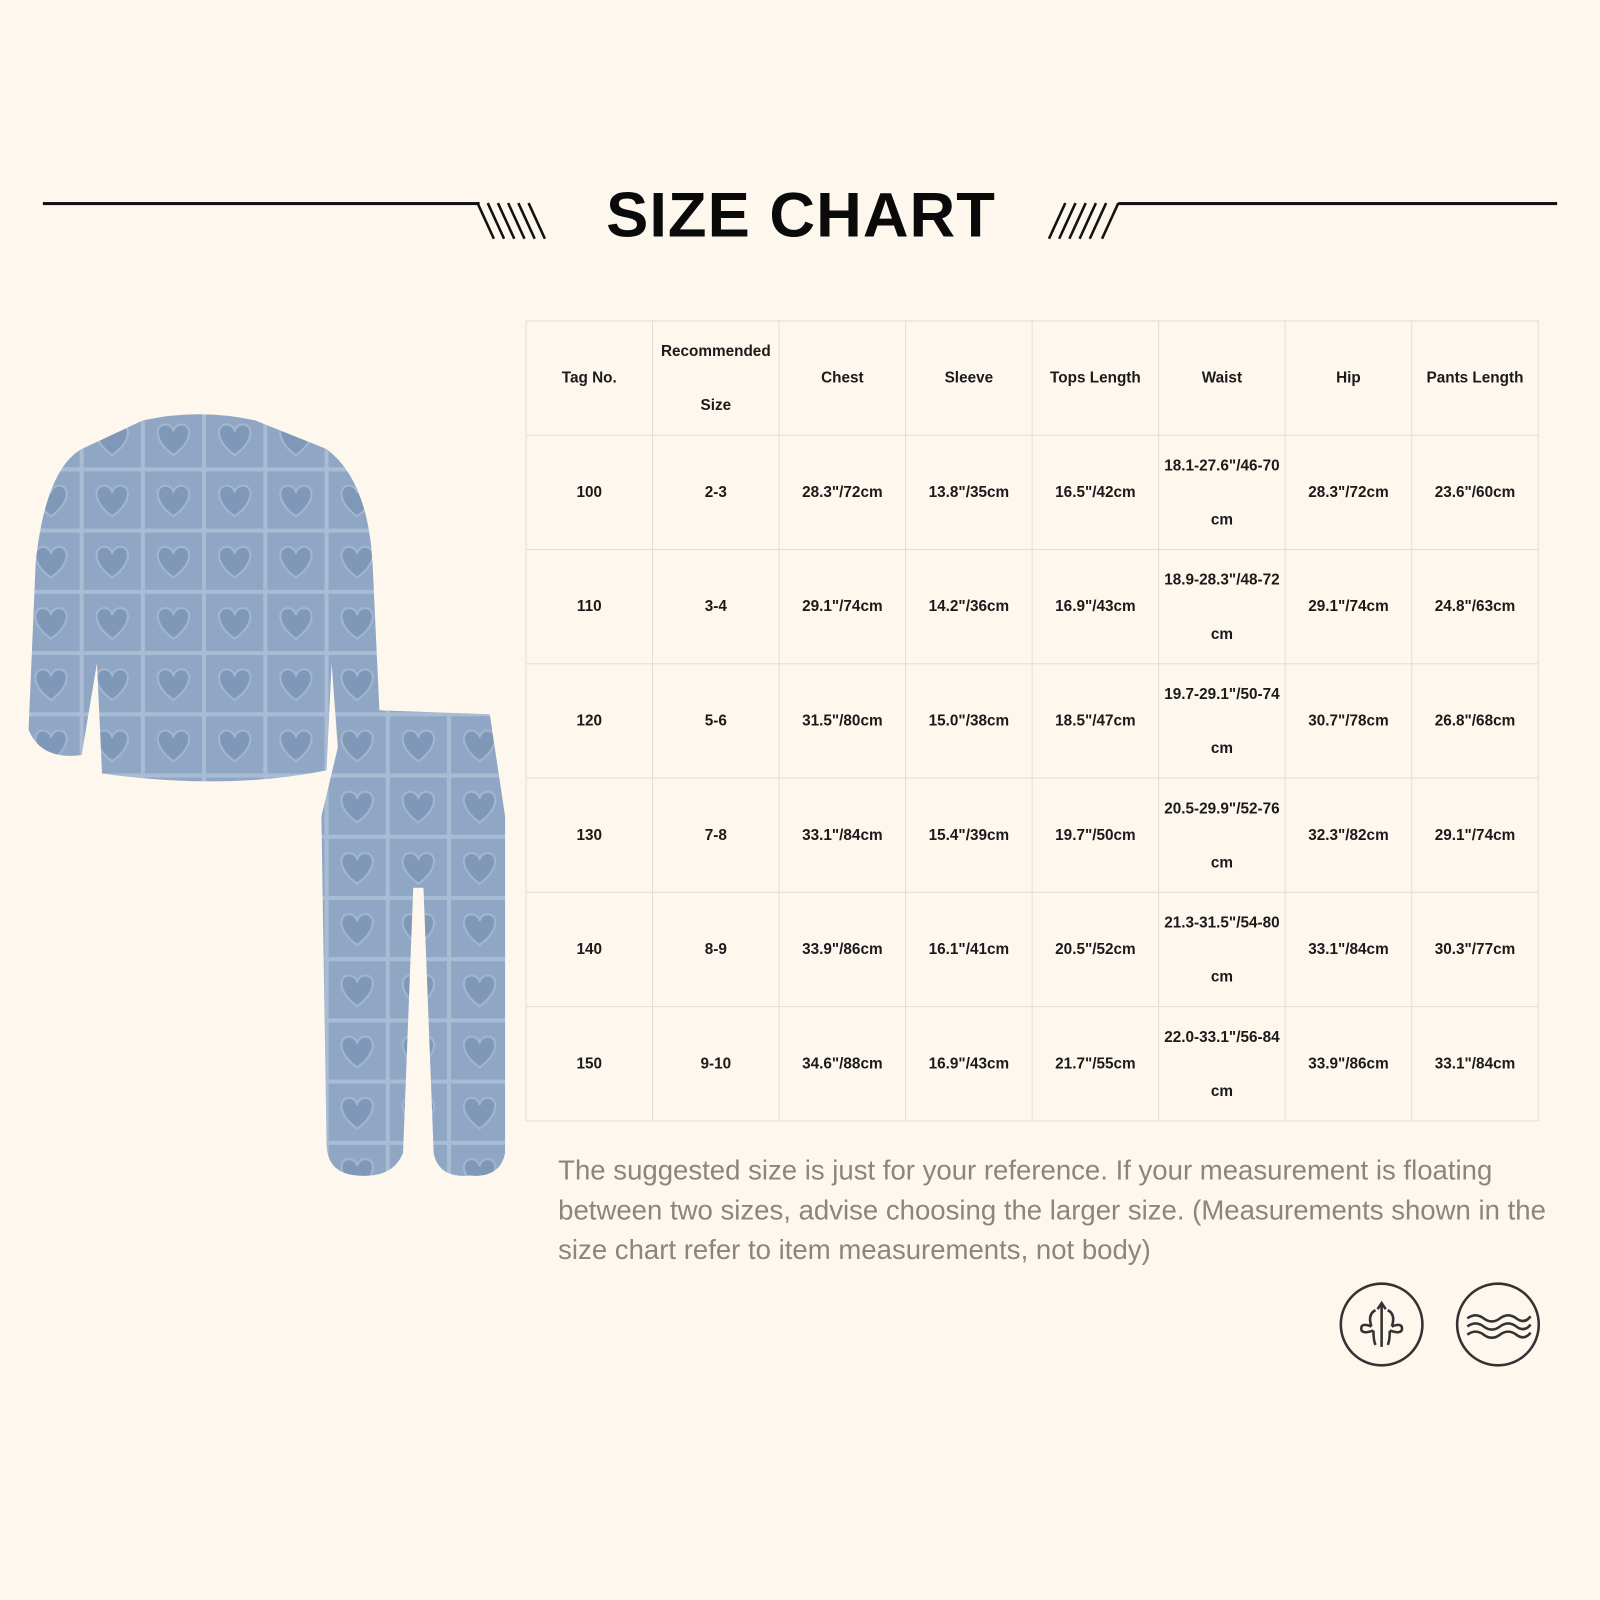 The width and height of the screenshot is (1600, 1600). I want to click on cell-sleeve: 13.8"/35cm, so click(969, 492).